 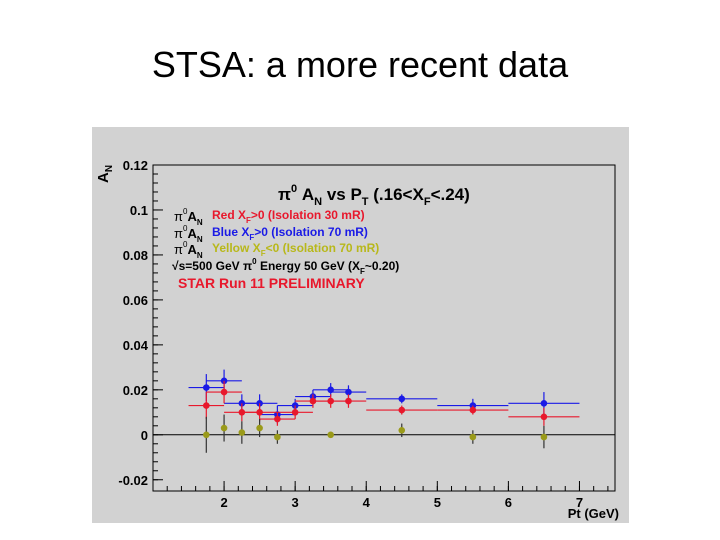 I want to click on legend-entry-blue: π0AN Blue XF>0 (Isolation 70 mR), so click(x=271, y=234).